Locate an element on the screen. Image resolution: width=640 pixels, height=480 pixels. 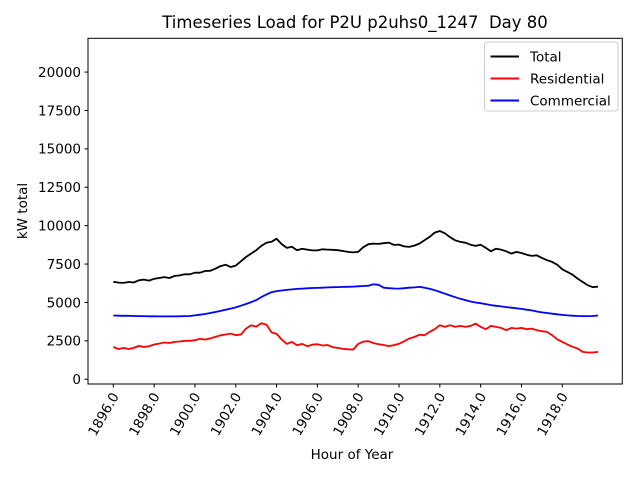
series-line-total is located at coordinates (356, 259).